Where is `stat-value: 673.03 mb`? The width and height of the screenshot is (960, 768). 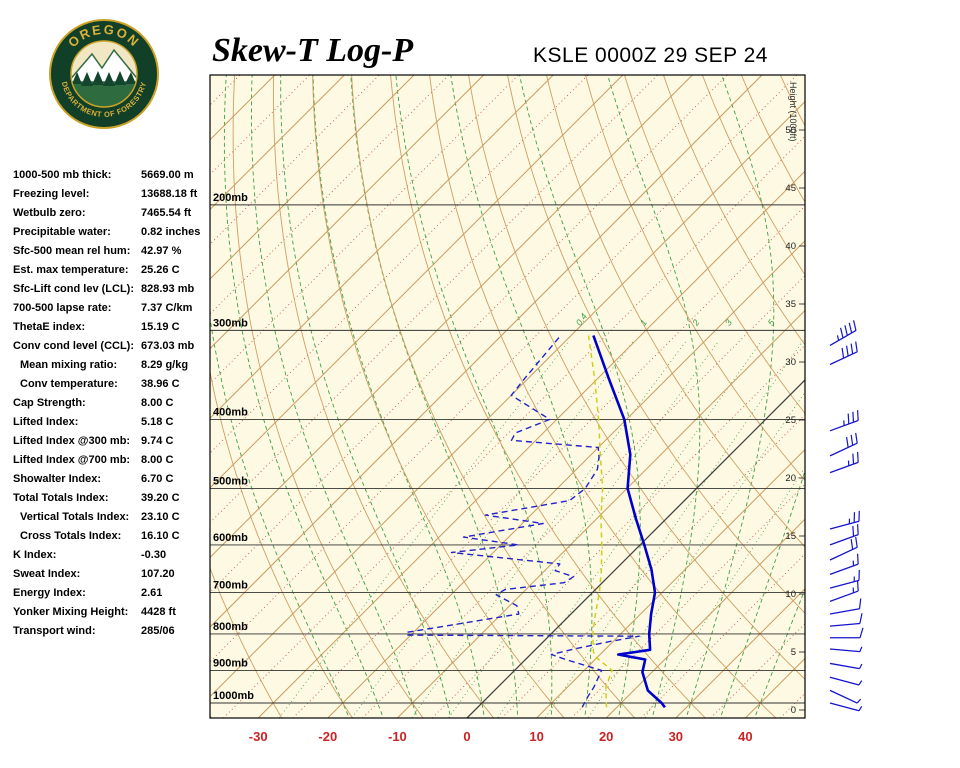
stat-value: 673.03 mb is located at coordinates (168, 346).